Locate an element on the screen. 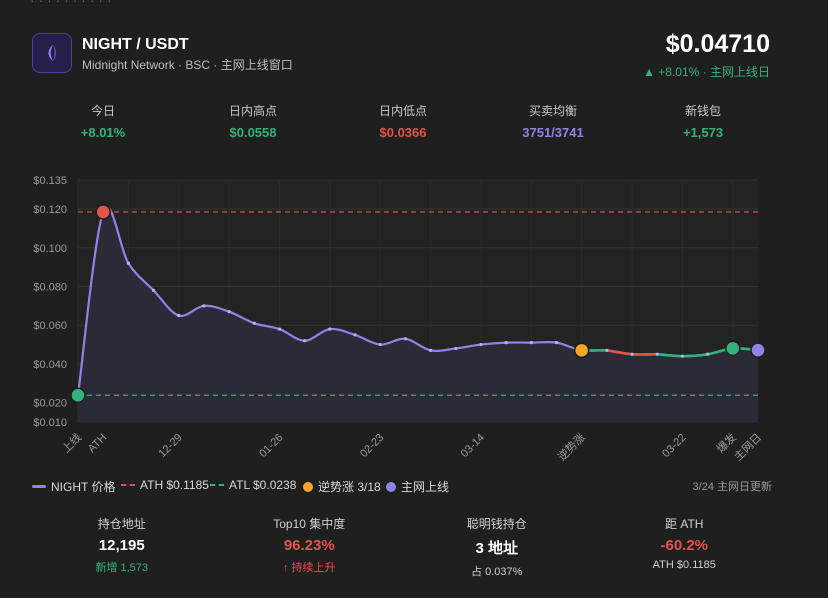 Image resolution: width=828 pixels, height=598 pixels. token-logo is located at coordinates (52, 53).